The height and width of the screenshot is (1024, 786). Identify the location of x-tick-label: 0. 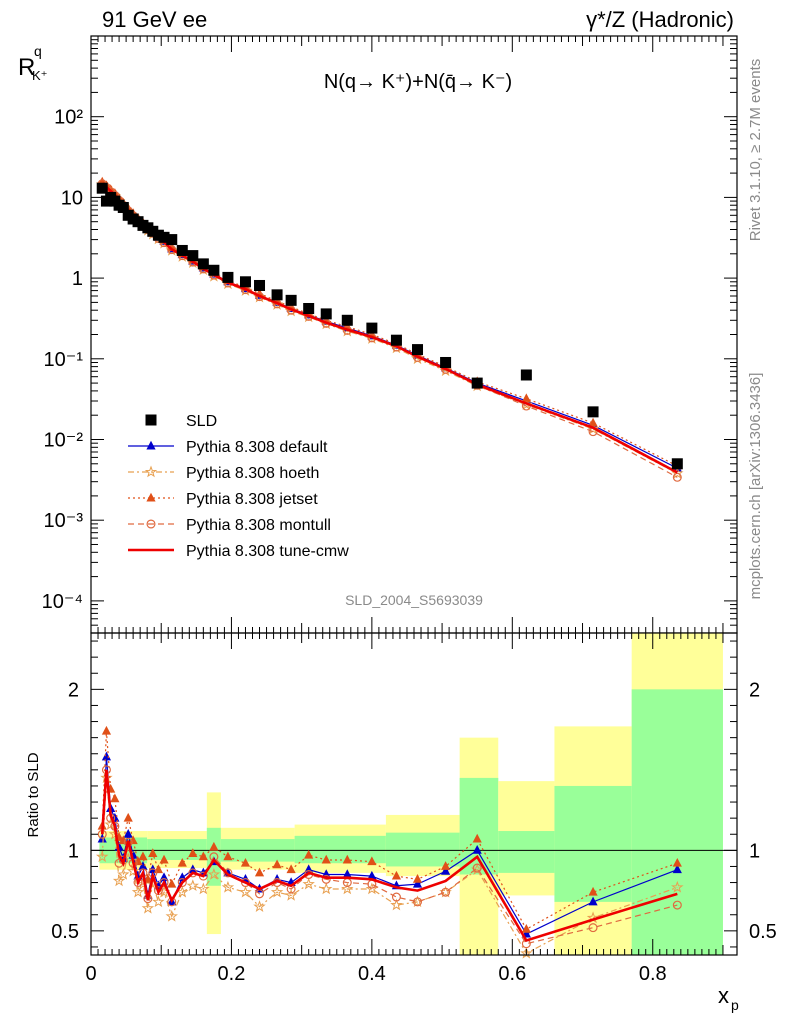
(90, 974).